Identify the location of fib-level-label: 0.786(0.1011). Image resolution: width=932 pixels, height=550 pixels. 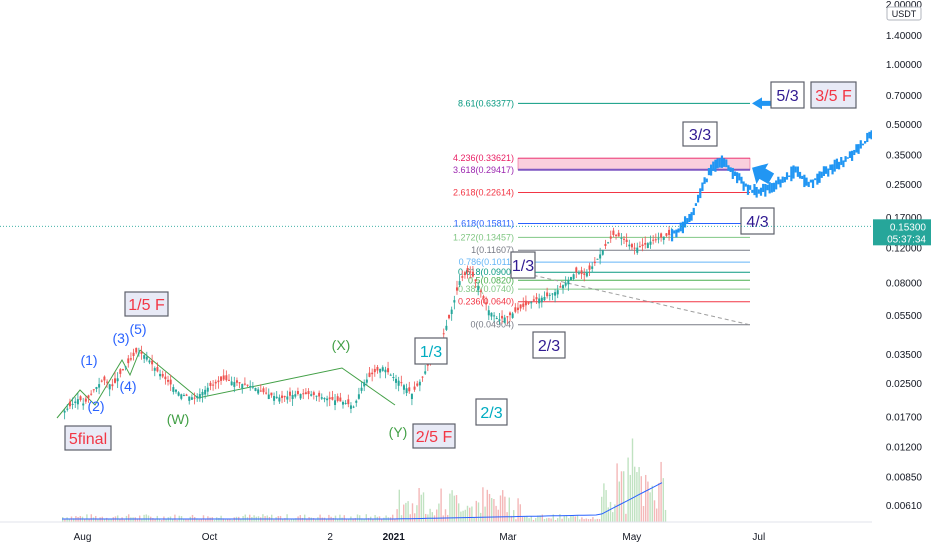
(486, 262).